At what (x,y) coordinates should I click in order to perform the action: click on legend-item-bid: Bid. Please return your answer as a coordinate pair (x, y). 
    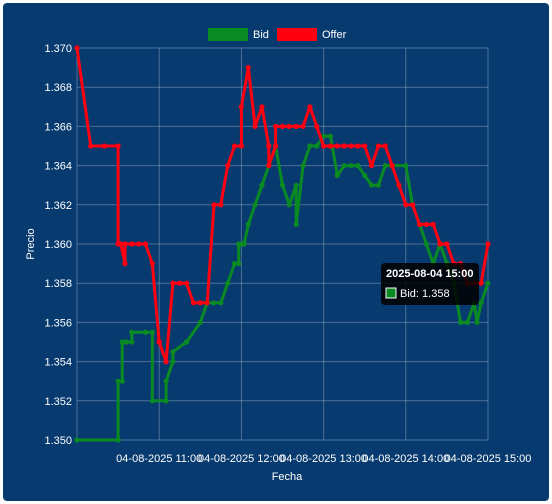
    Looking at the image, I should click on (238, 34).